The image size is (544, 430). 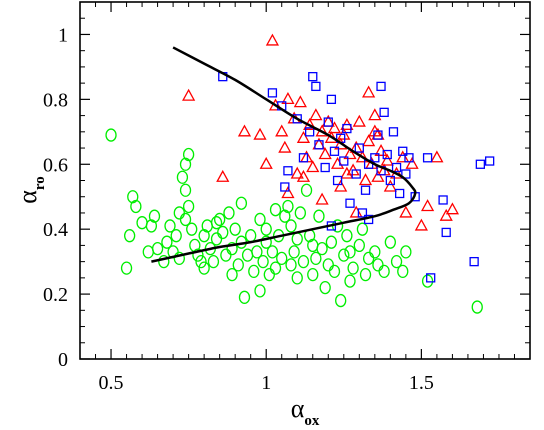 I want to click on x-tick-label: 0.5, so click(x=111, y=383).